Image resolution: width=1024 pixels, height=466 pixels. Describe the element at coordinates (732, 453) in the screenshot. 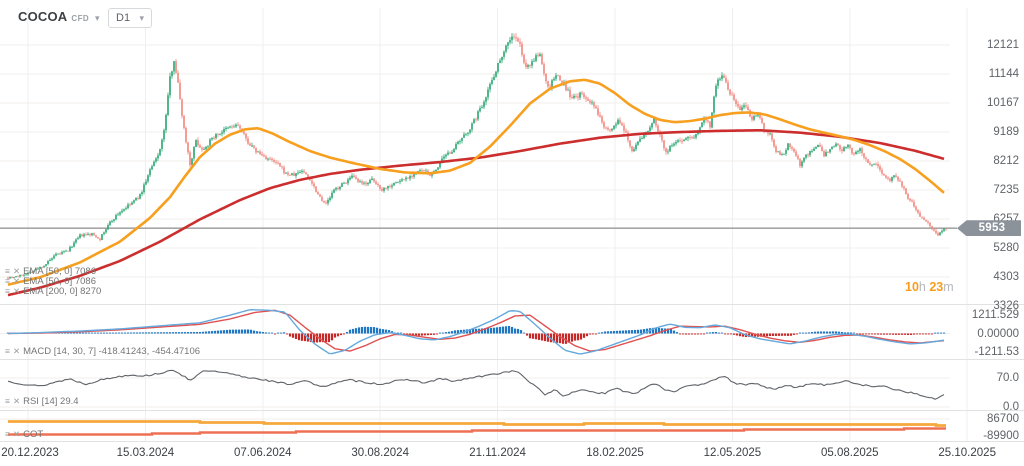

I see `date-tick: 12.05.2025` at that location.